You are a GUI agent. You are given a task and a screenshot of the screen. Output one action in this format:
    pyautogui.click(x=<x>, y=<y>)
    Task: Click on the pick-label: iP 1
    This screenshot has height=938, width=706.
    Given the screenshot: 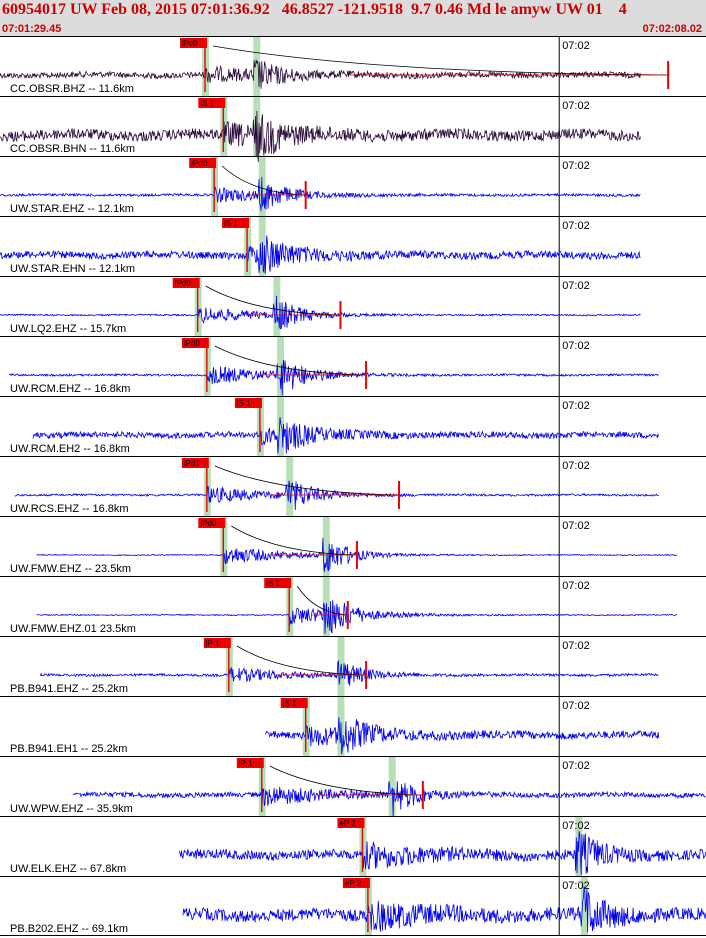 What is the action you would take?
    pyautogui.click(x=246, y=763)
    